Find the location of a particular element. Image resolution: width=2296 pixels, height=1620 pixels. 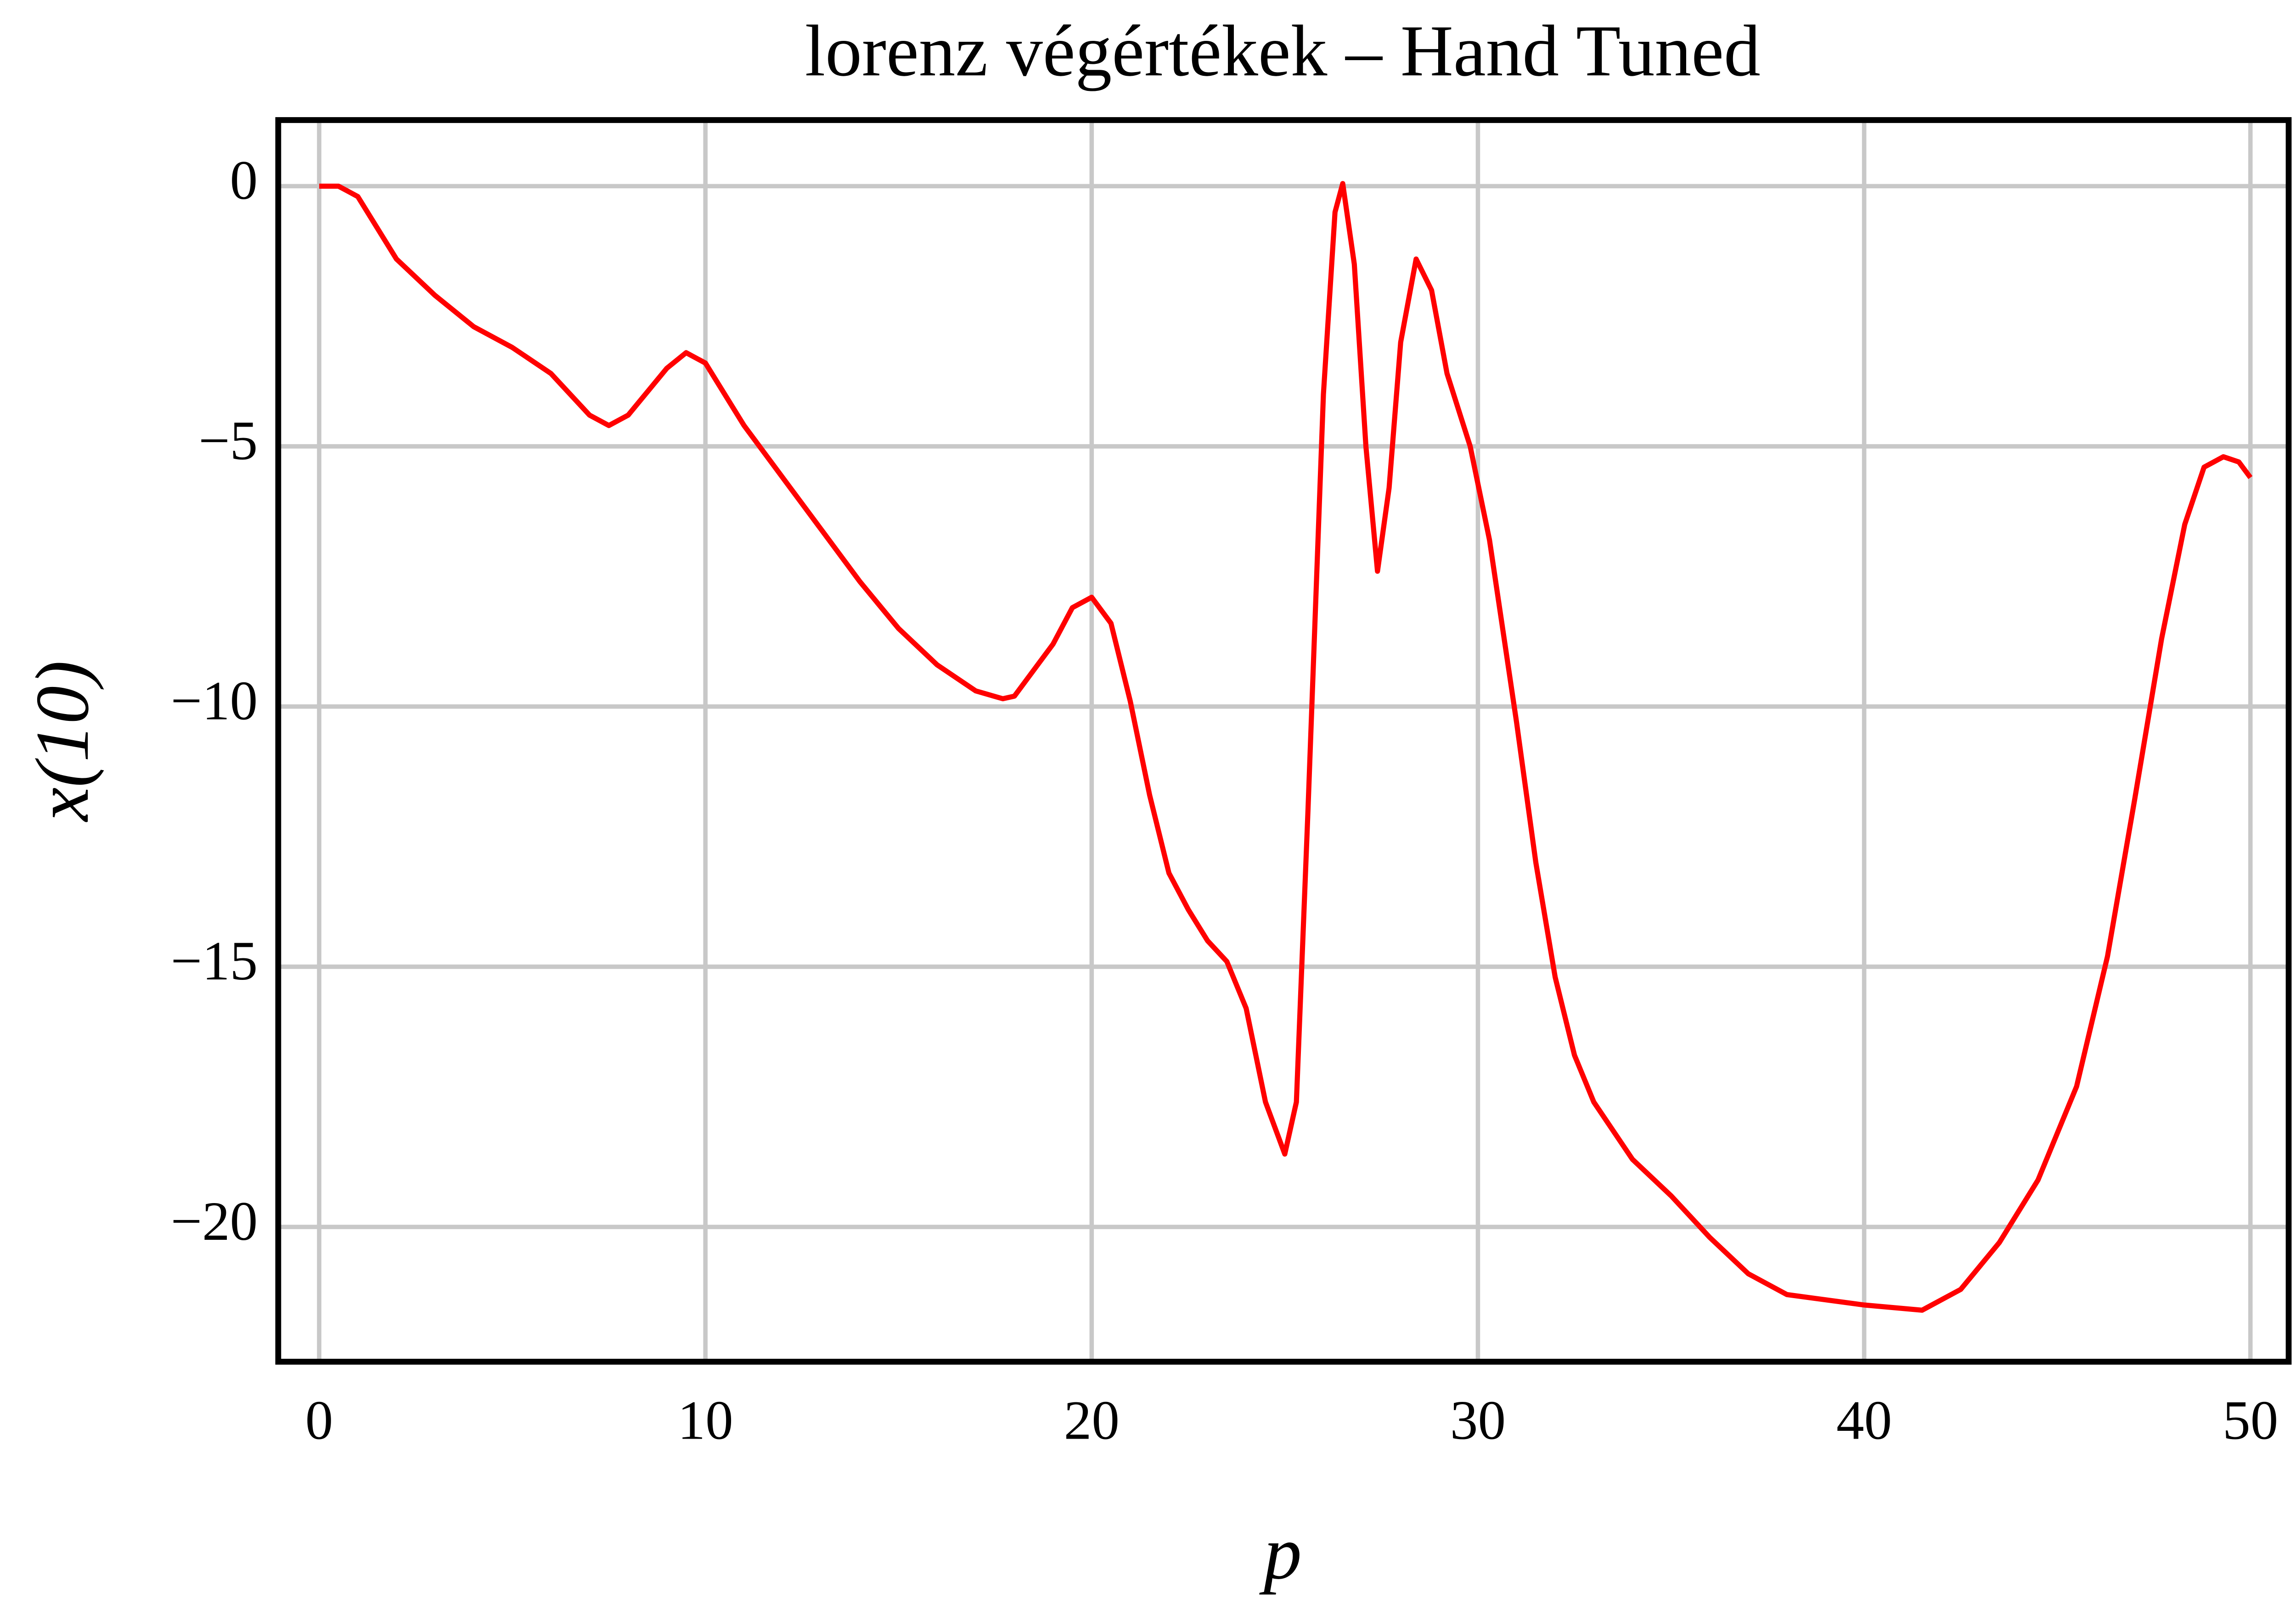

y-tick-label: −10 is located at coordinates (215, 701).